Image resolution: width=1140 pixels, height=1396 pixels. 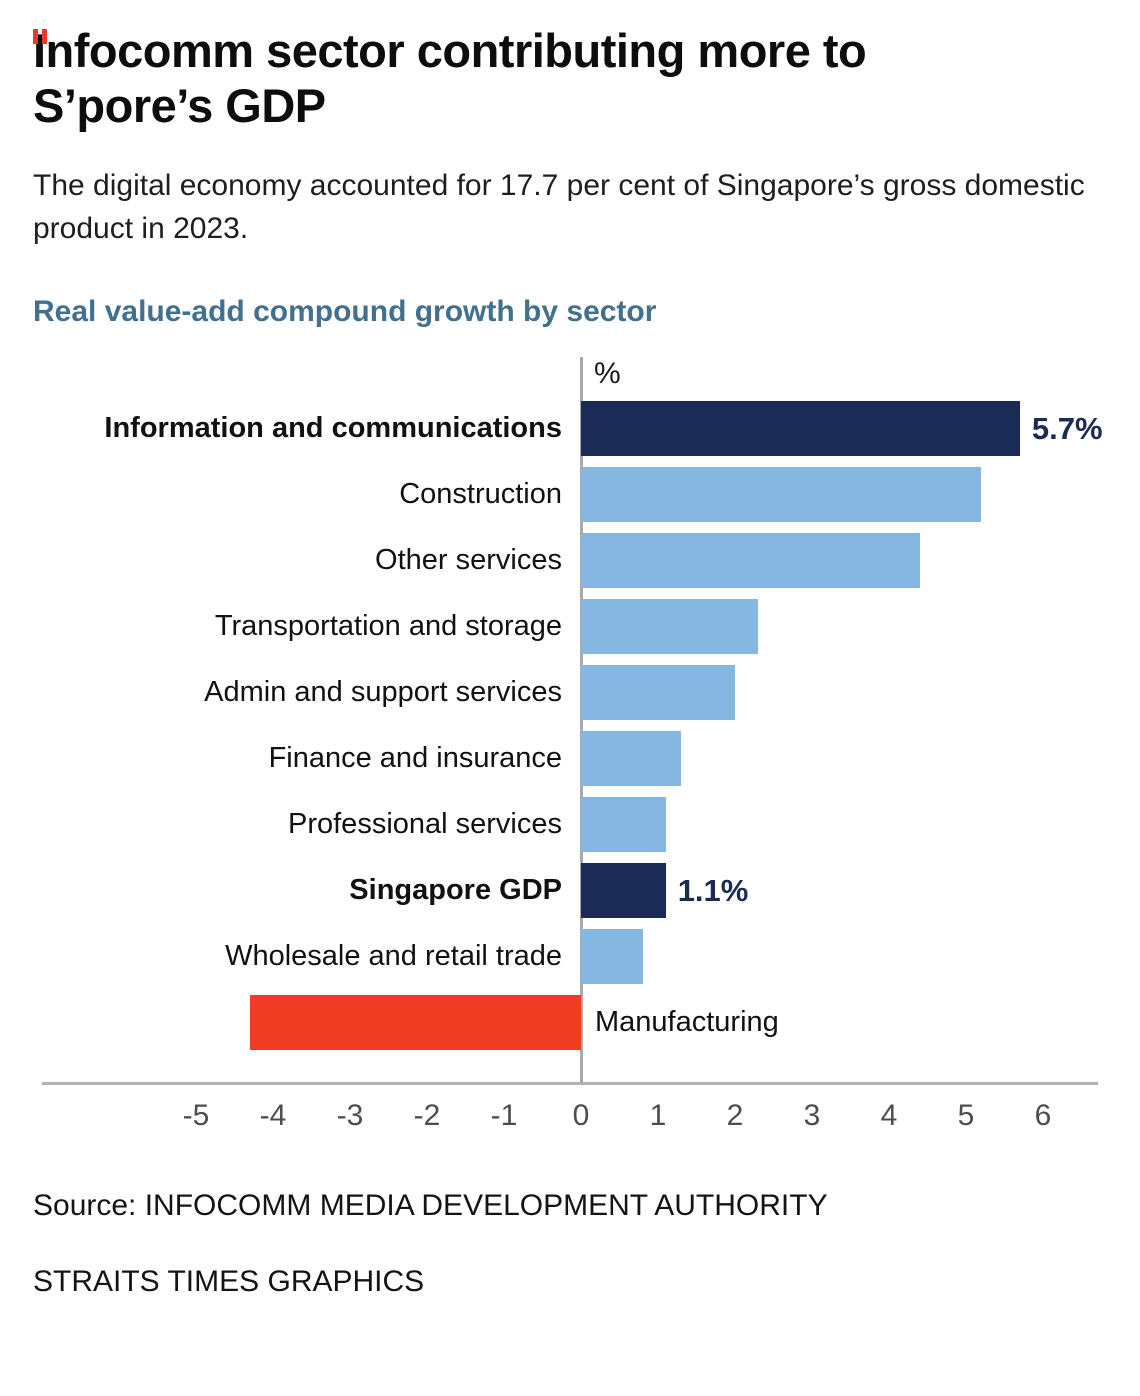 I want to click on x-tick-label: 2, so click(x=735, y=1115).